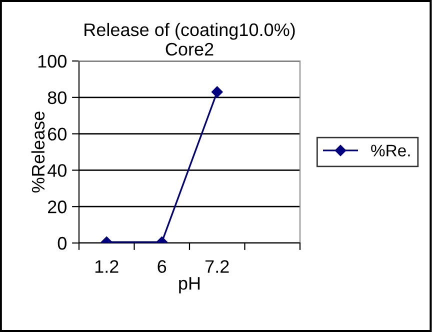 The height and width of the screenshot is (332, 432). I want to click on legend-label: %Re., so click(390, 150).